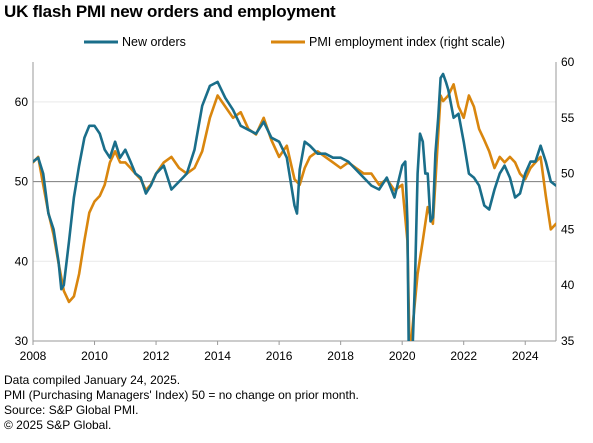  Describe the element at coordinates (92, 380) in the screenshot. I see `footnote-compiled: Data compiled January 24, 2025.` at that location.